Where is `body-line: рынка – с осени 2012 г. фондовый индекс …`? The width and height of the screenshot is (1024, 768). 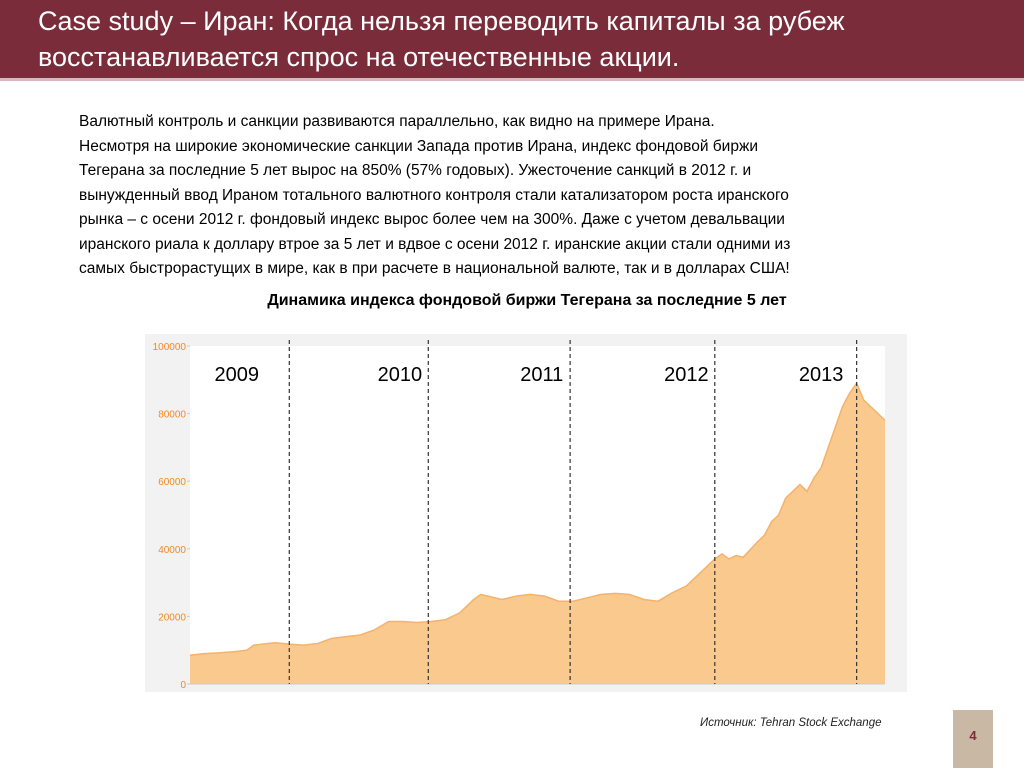 body-line: рынка – с осени 2012 г. фондовый индекс … is located at coordinates (432, 219).